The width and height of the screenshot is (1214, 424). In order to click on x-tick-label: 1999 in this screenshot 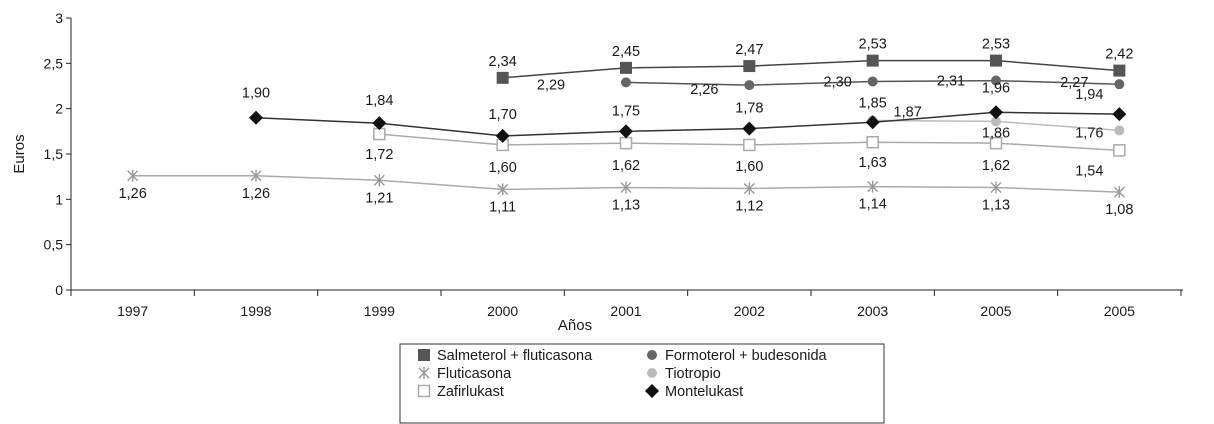, I will do `click(379, 311)`.